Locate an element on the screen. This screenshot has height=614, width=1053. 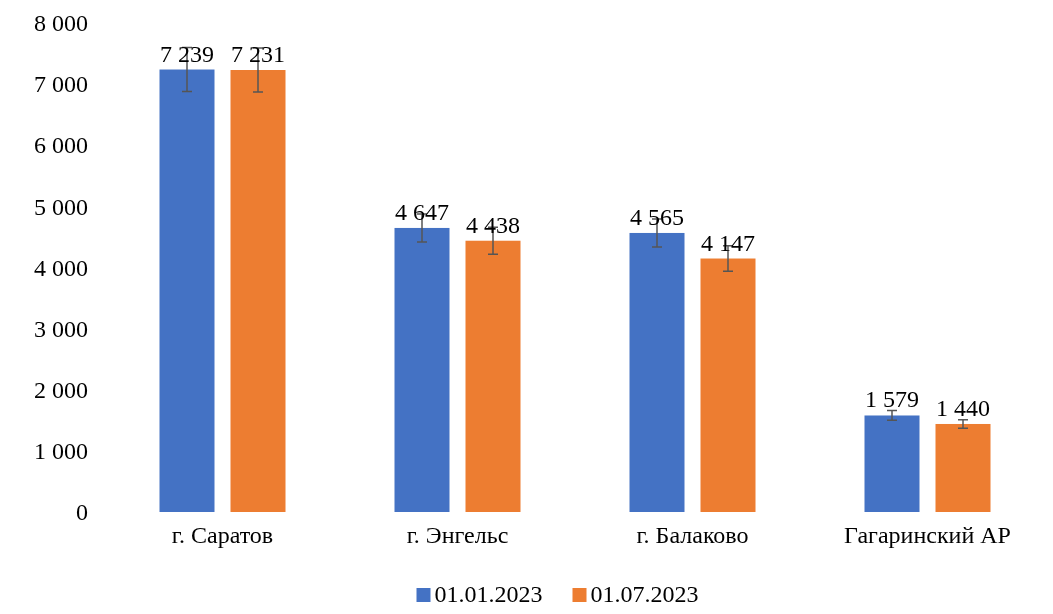
y-tick-label: 5 000 is located at coordinates (61, 206).